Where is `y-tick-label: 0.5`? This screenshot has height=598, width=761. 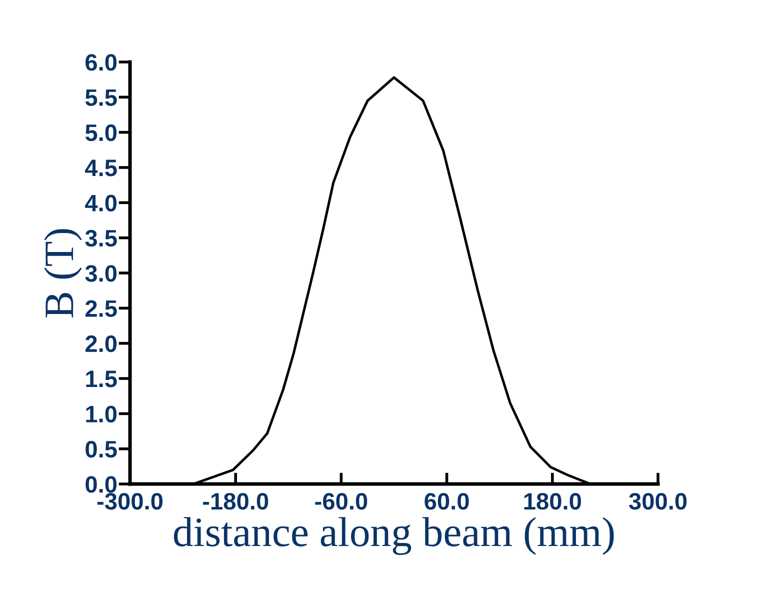
y-tick-label: 0.5 is located at coordinates (101, 449).